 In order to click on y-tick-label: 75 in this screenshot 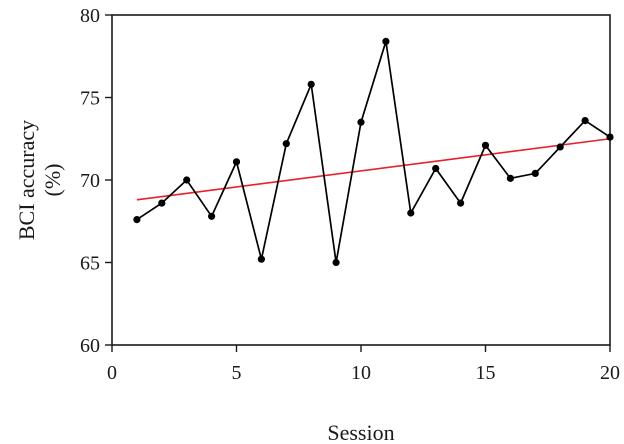, I will do `click(90, 99)`.